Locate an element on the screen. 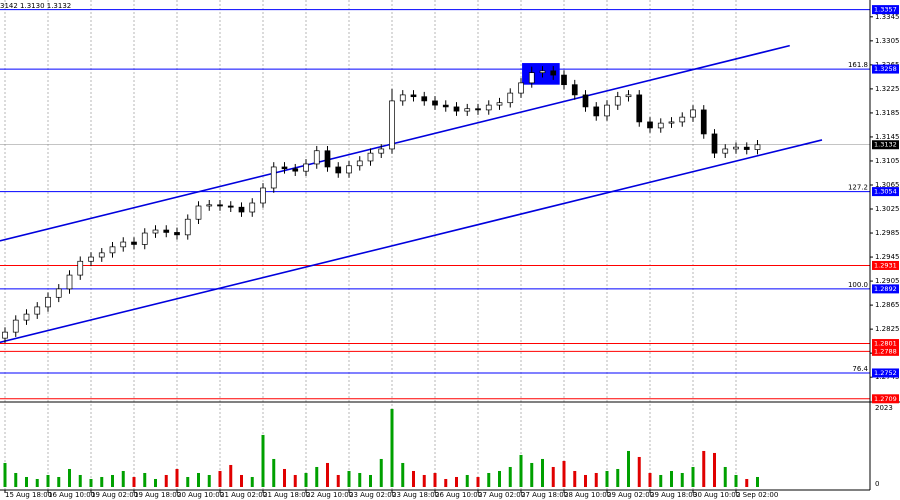 Image resolution: width=900 pixels, height=500 pixels. x-tick-label: 28 Aug 10:00 is located at coordinates (587, 495).